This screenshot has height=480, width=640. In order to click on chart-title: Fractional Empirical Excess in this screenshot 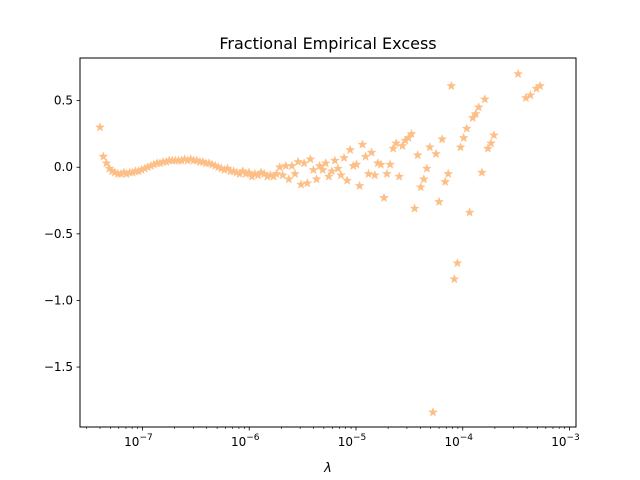, I will do `click(327, 43)`.